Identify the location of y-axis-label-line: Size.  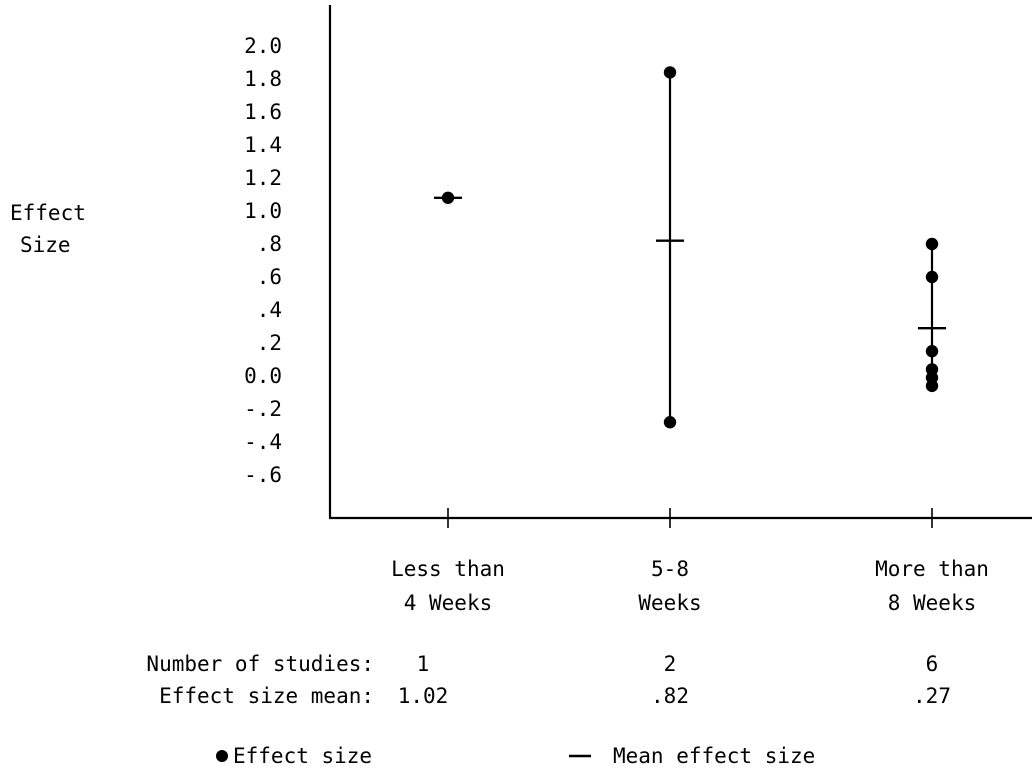
(45, 245).